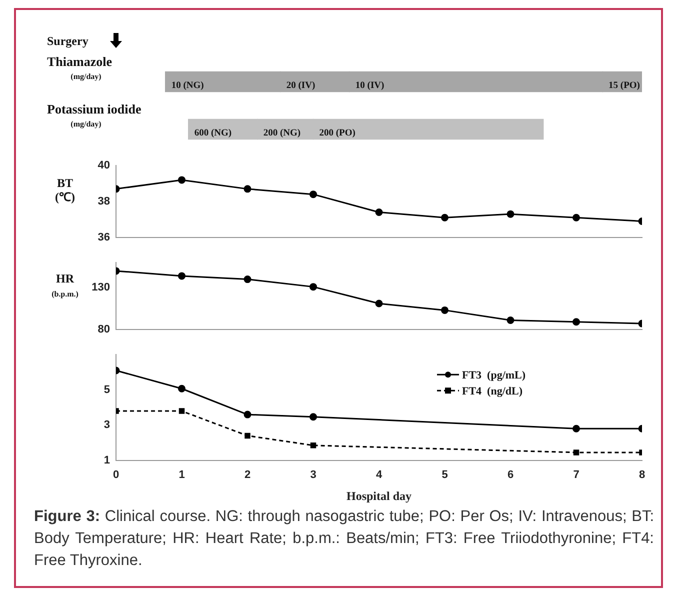 The image size is (677, 594). I want to click on x-axis-title: Hospital day, so click(379, 495).